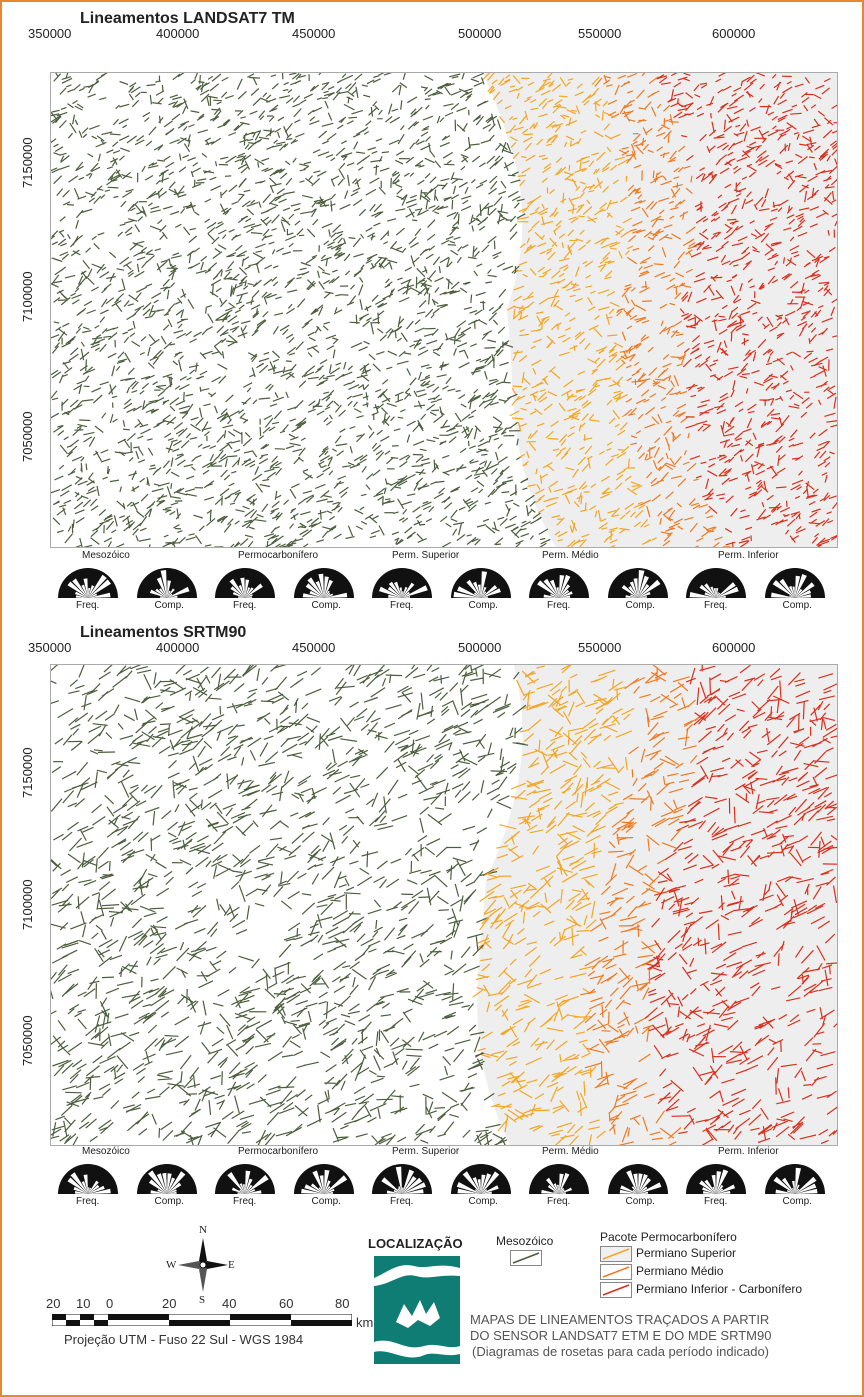 The width and height of the screenshot is (864, 1397). What do you see at coordinates (27, 772) in the screenshot?
I see `map2-y-tick: 7150000` at bounding box center [27, 772].